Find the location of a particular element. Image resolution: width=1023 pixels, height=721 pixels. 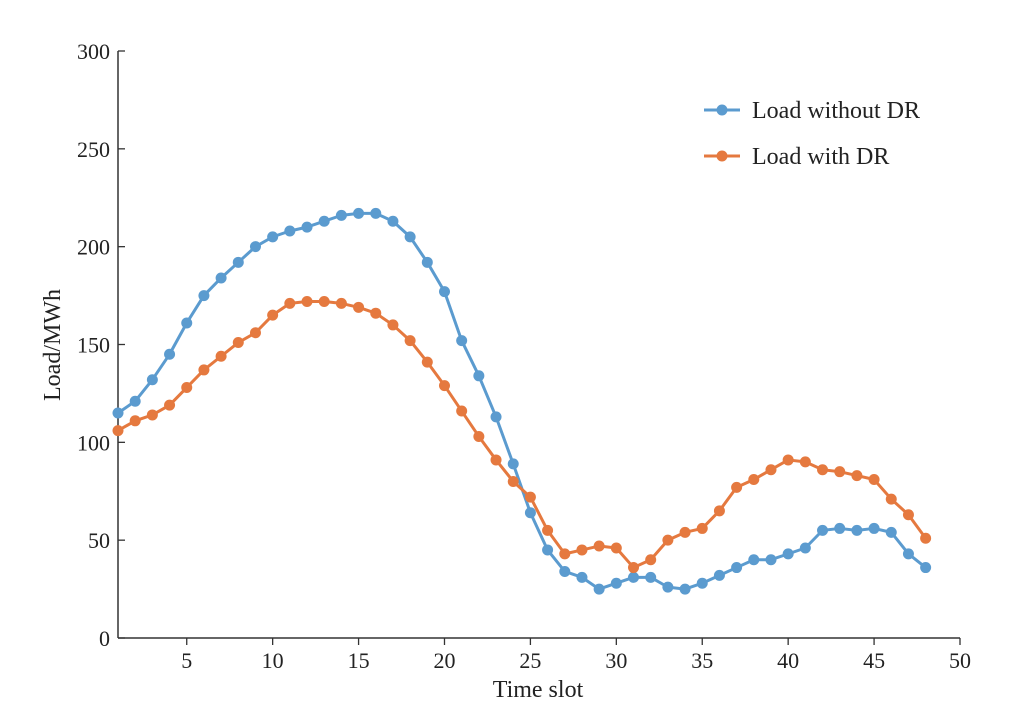

x-tick-label: 10 is located at coordinates (273, 660).